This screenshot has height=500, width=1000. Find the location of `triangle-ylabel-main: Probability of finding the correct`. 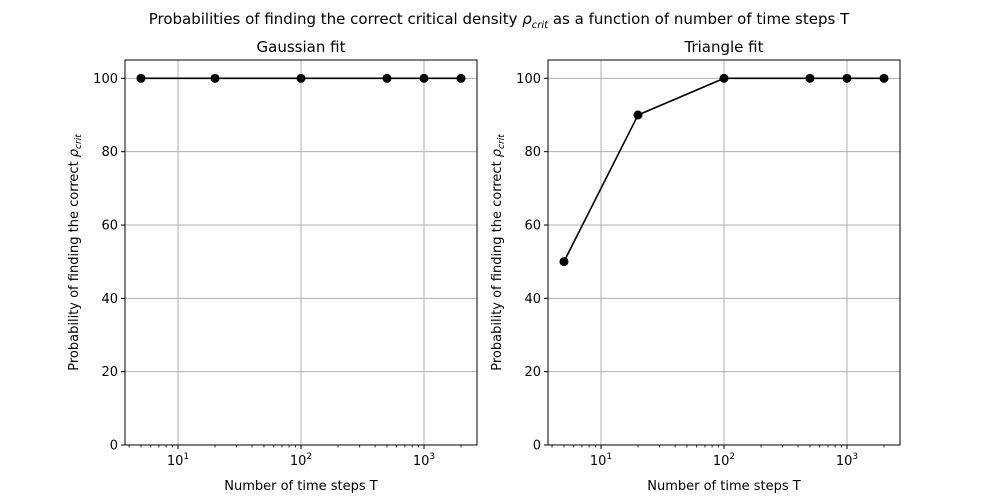

triangle-ylabel-main: Probability of finding the correct is located at coordinates (497, 264).